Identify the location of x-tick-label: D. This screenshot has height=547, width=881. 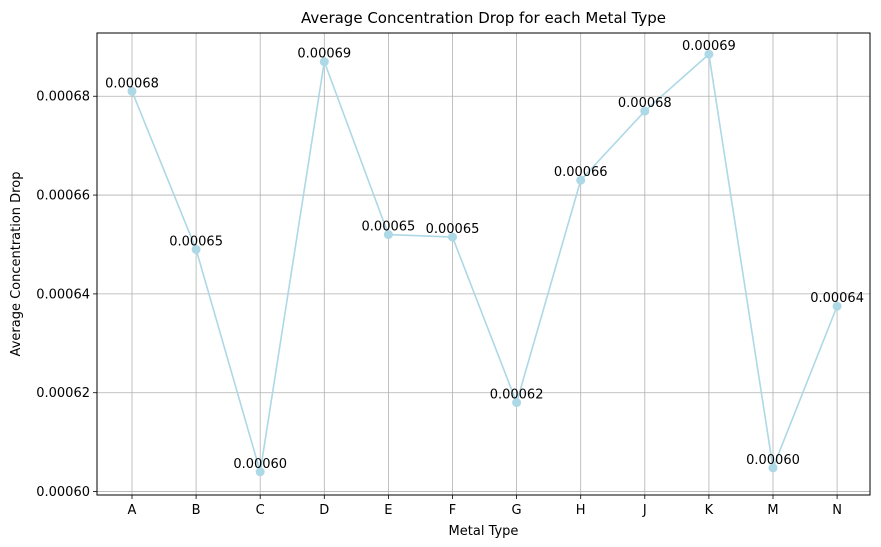
(324, 510).